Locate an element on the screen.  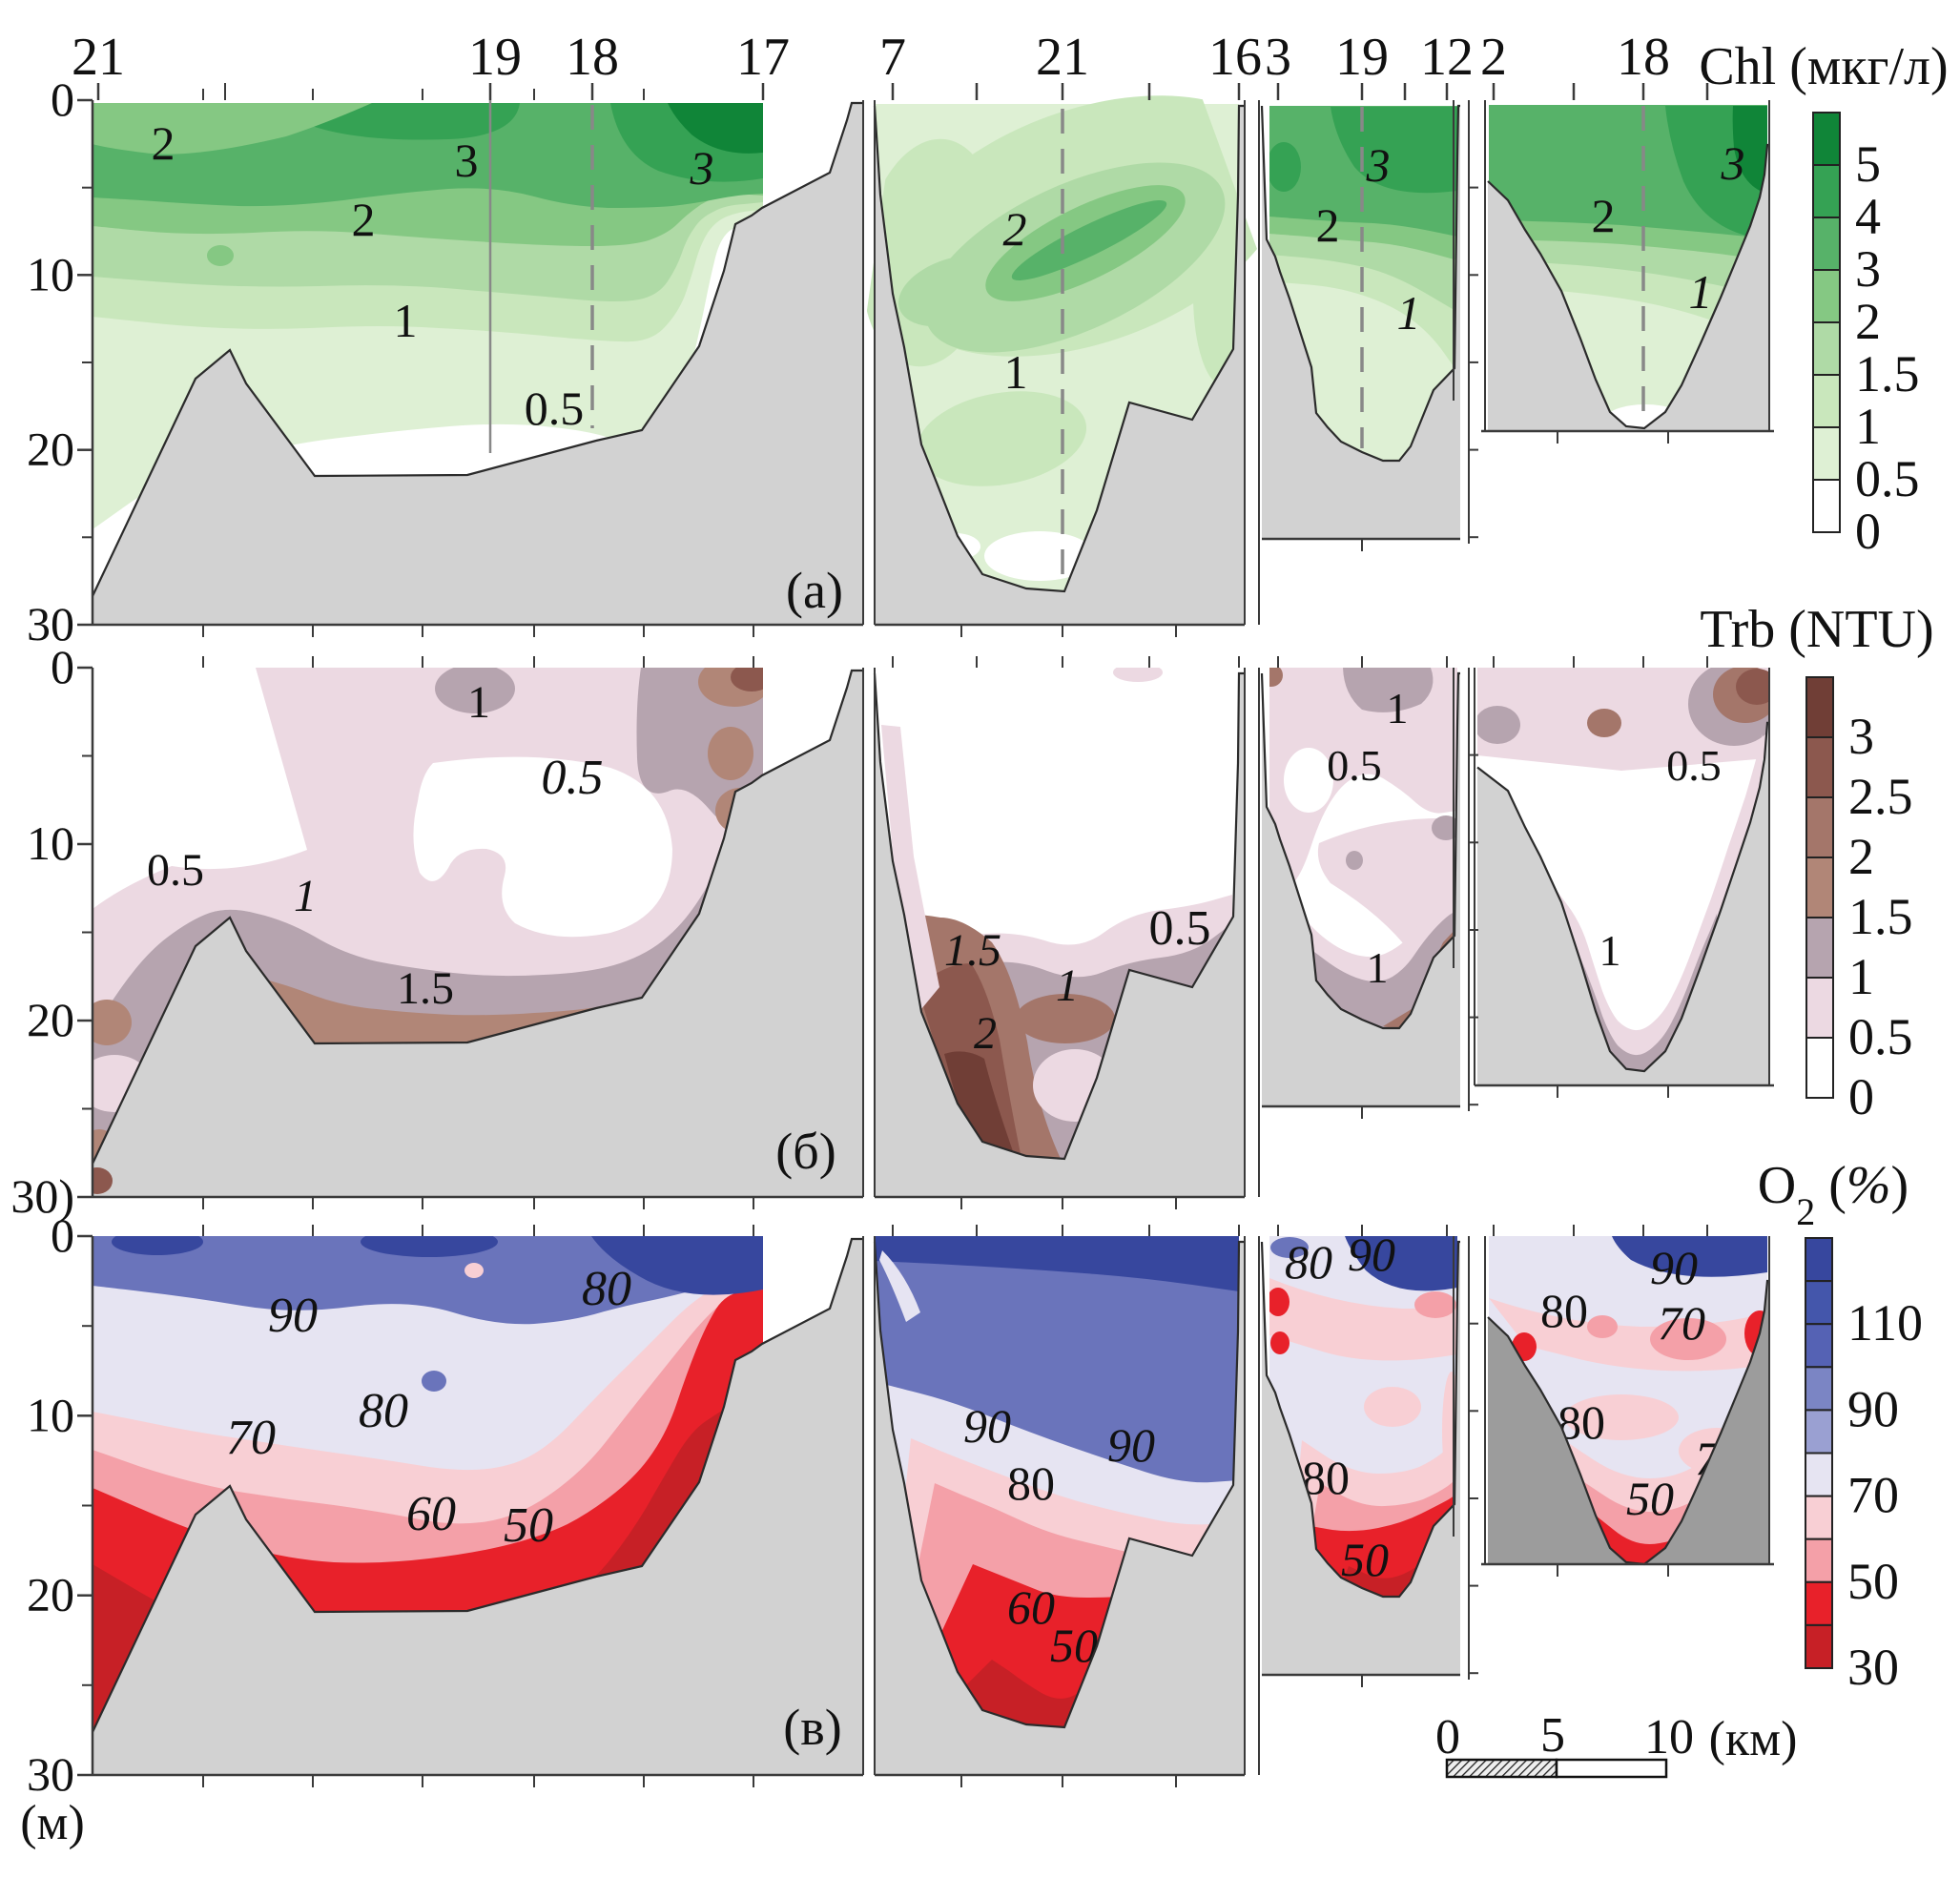
svg-text: 30) is located at coordinates (42, 1196).